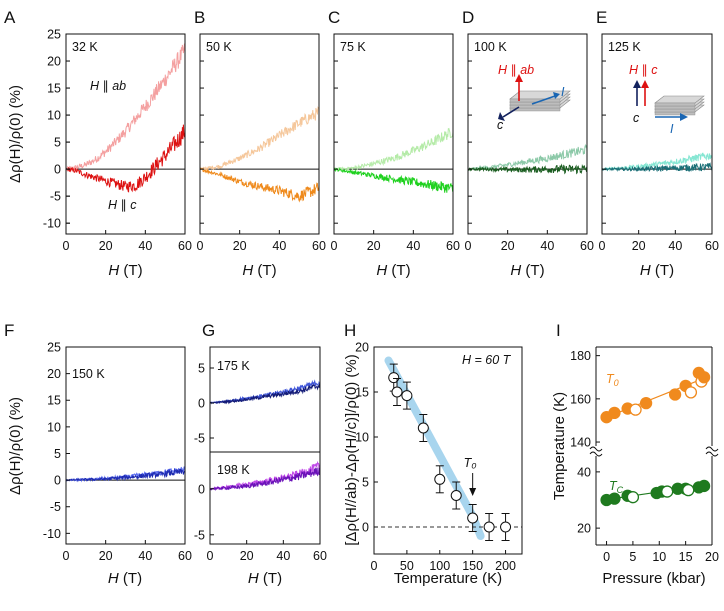  Describe the element at coordinates (199, 439) in the screenshot. I see `panel-g-top-y-tick-label: -5` at that location.